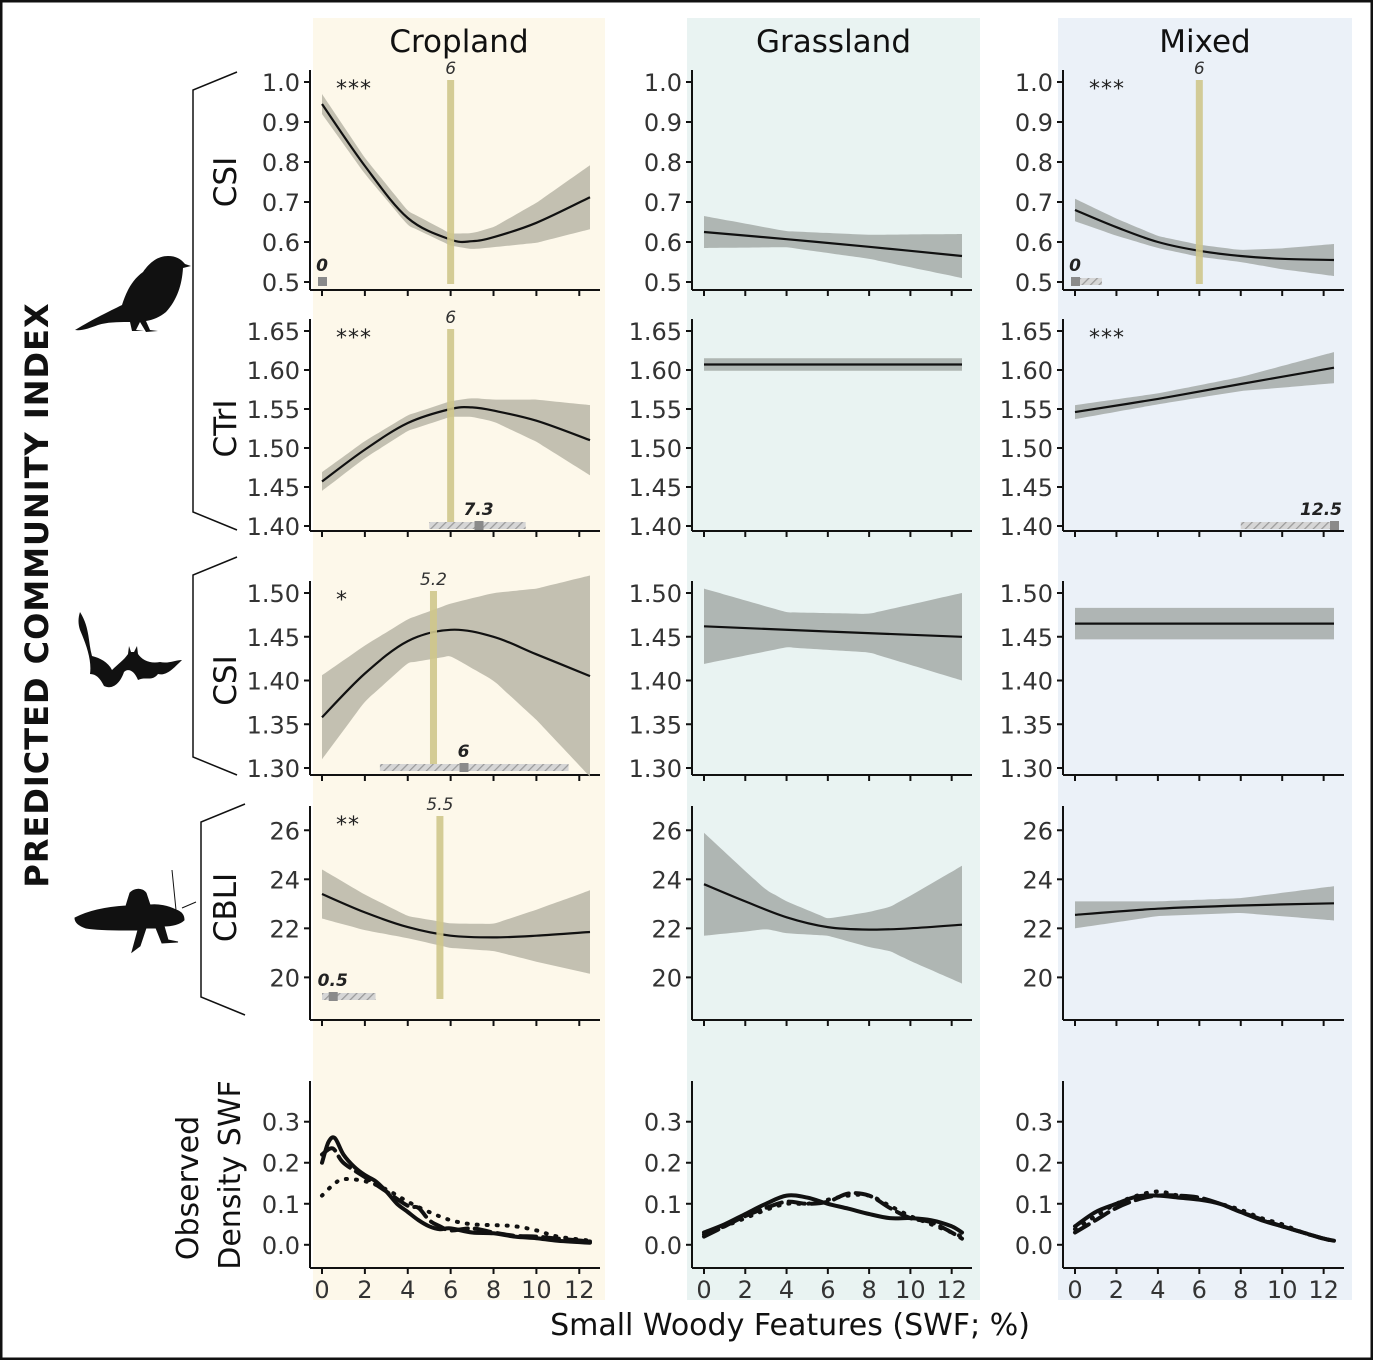 Image resolution: width=1373 pixels, height=1364 pixels. What do you see at coordinates (439, 805) in the screenshot?
I see `threshold-label: 5.5` at bounding box center [439, 805].